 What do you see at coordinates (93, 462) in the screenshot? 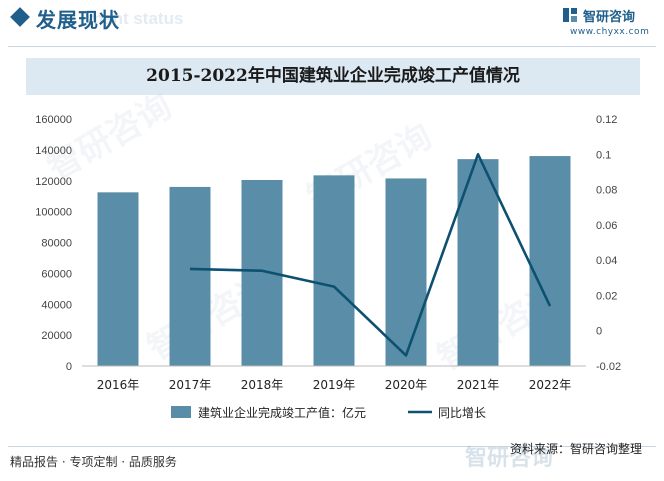
I see `footer-tagline: 精品报告 · 专项定制 · 品质服务` at bounding box center [93, 462].